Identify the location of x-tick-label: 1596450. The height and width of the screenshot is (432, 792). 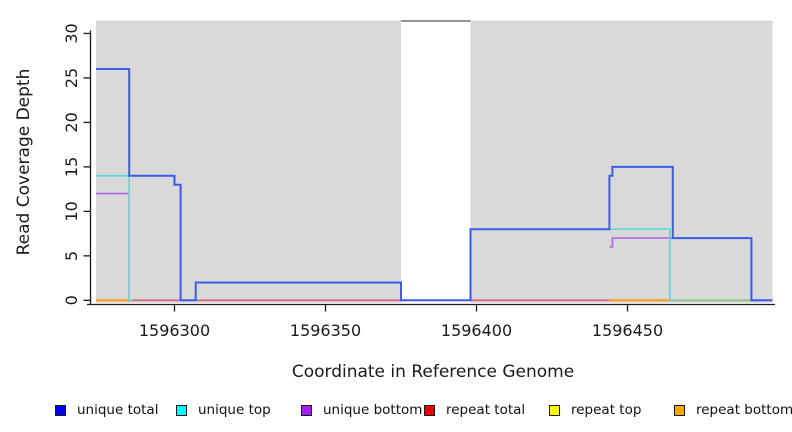
(627, 330).